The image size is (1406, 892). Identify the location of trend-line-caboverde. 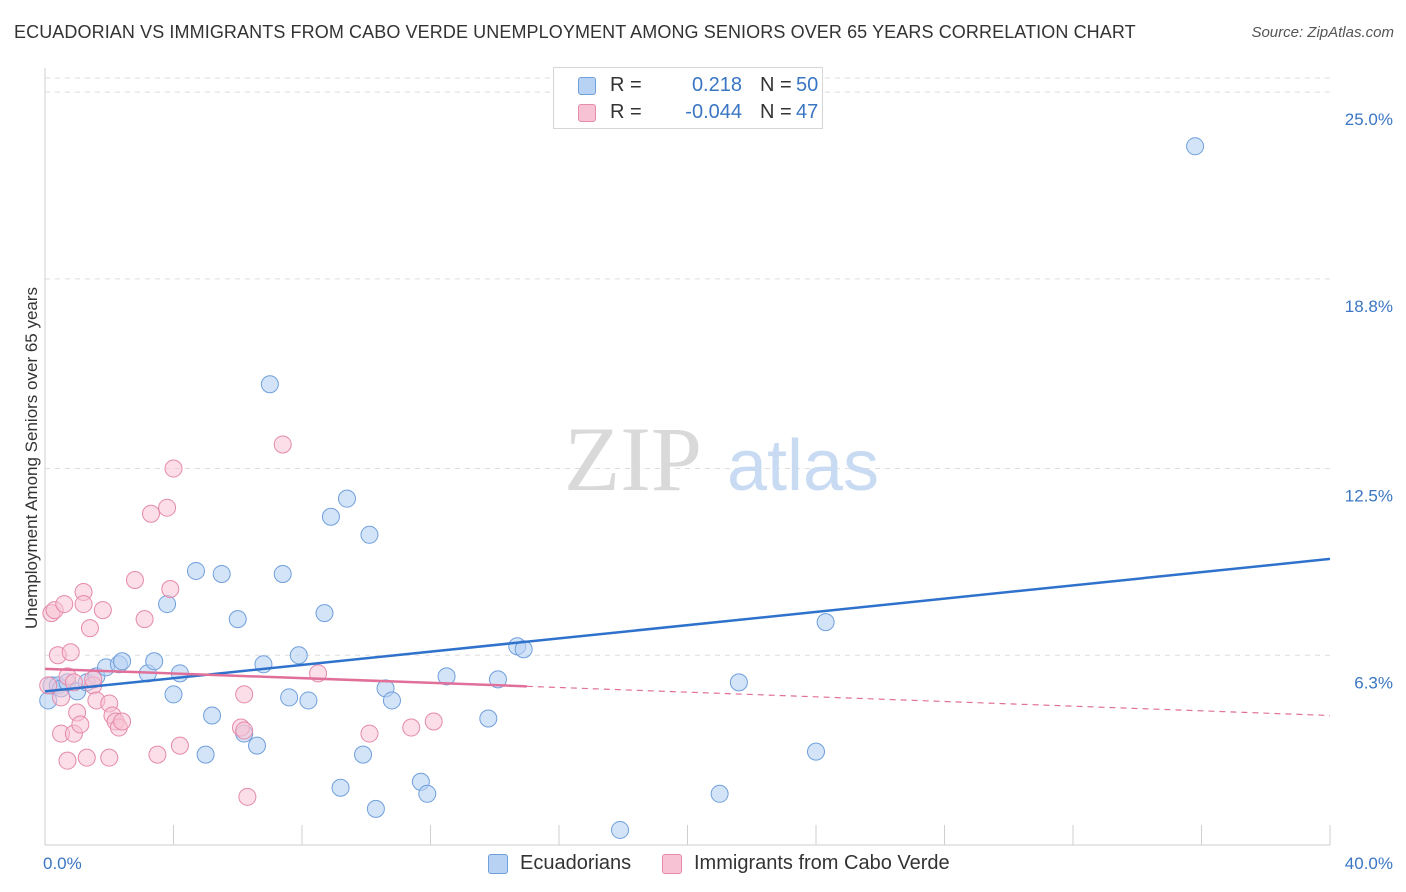
(285, 677).